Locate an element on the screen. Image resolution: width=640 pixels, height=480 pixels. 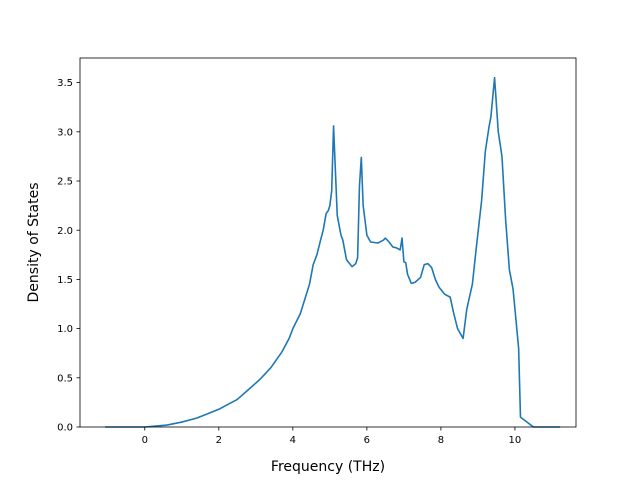
x-axis-label: Frequency (THz) is located at coordinates (328, 467).